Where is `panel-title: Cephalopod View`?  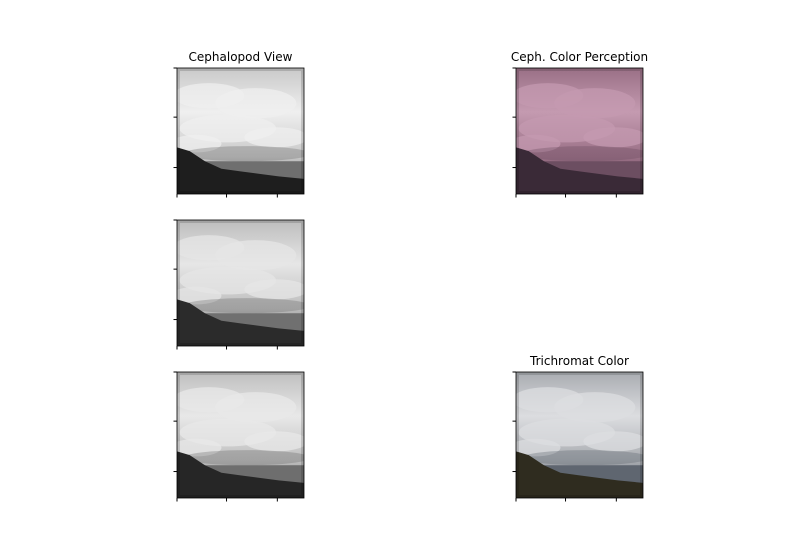 panel-title: Cephalopod View is located at coordinates (241, 57).